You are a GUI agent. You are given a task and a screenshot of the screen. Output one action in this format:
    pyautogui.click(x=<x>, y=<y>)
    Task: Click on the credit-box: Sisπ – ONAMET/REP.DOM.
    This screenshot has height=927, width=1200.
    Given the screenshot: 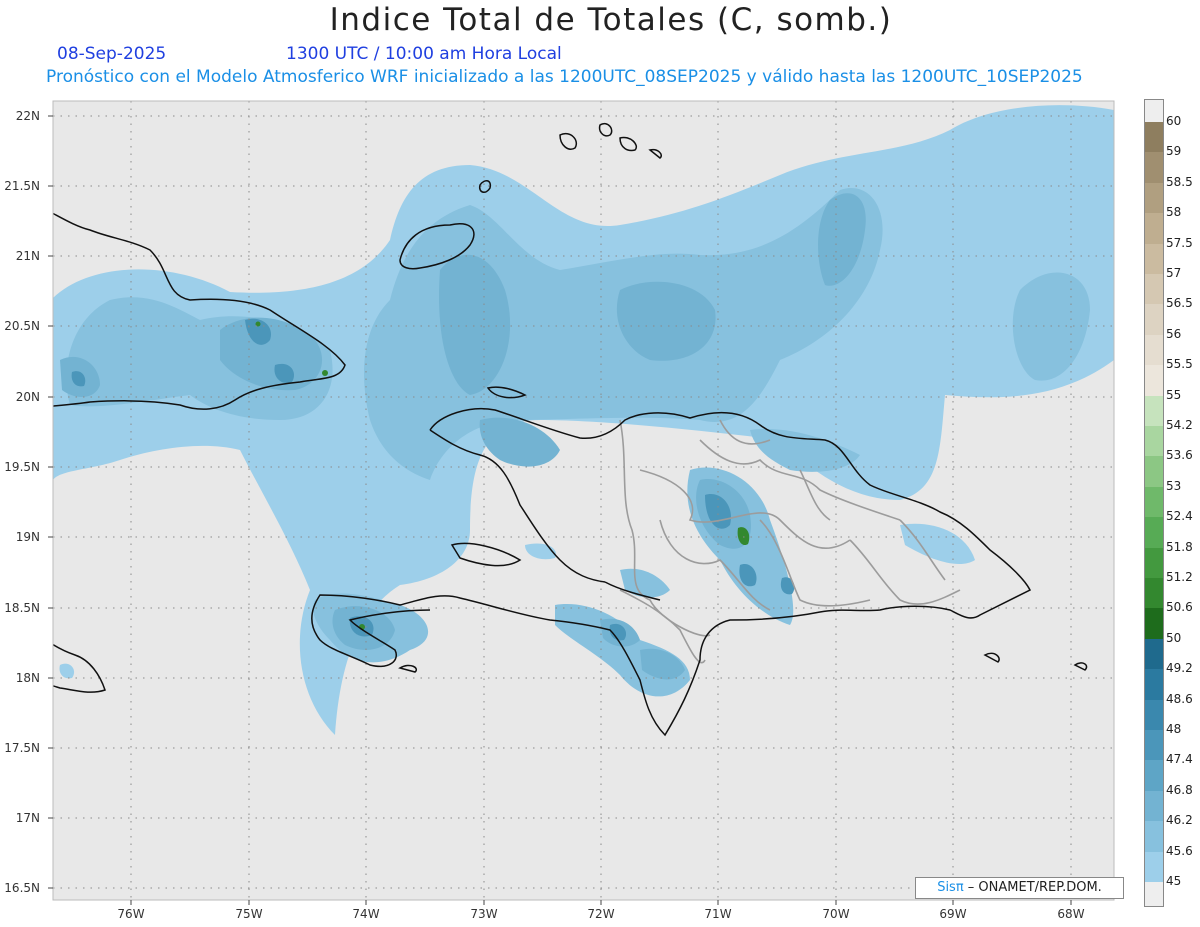 What is the action you would take?
    pyautogui.click(x=1019, y=888)
    